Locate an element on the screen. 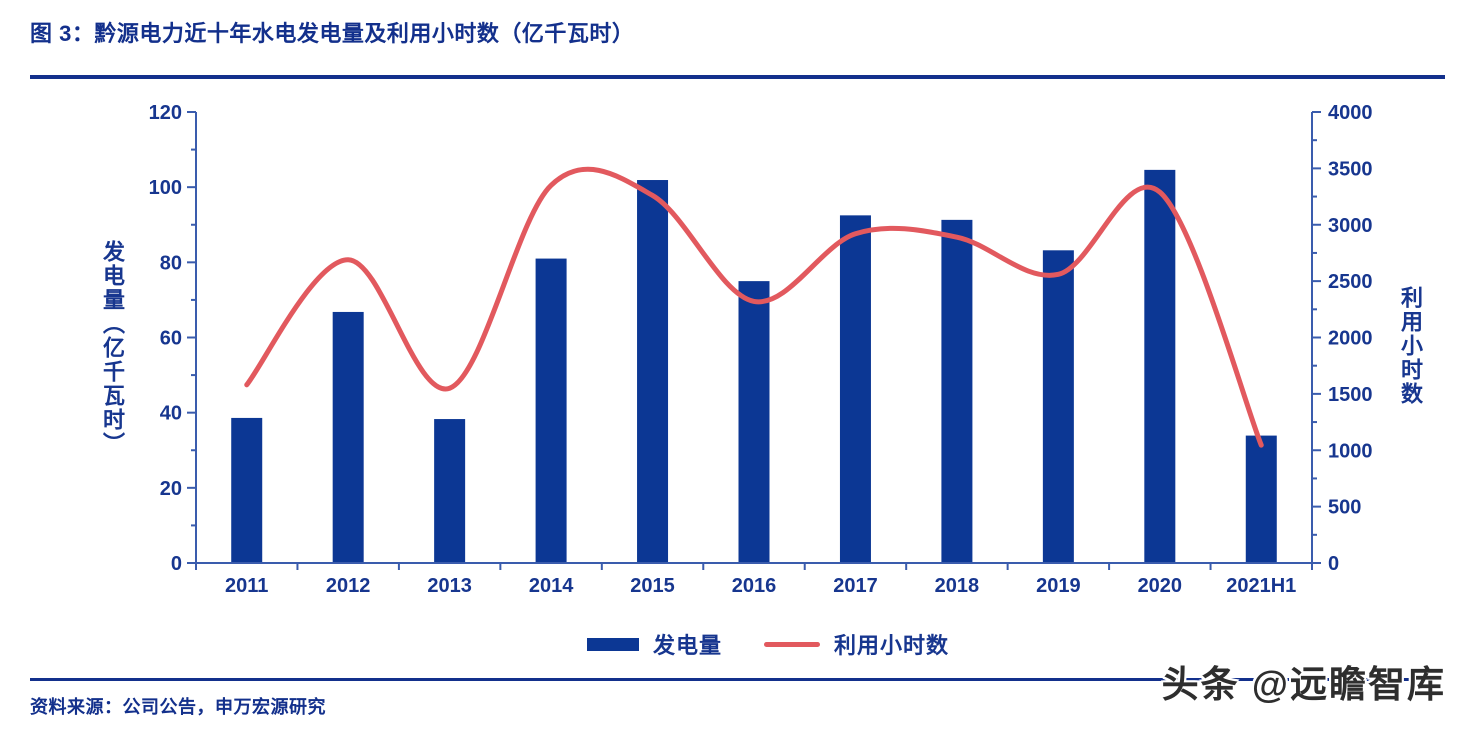 The image size is (1464, 730). figure-title: 图 3：黔源电力近十年水电发电量及利用小时数（亿千瓦时） is located at coordinates (332, 33).